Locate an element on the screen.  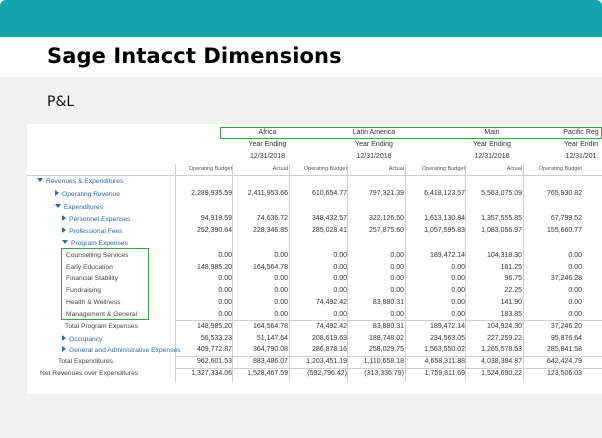
value-cell: (313,336.79) is located at coordinates (384, 373).